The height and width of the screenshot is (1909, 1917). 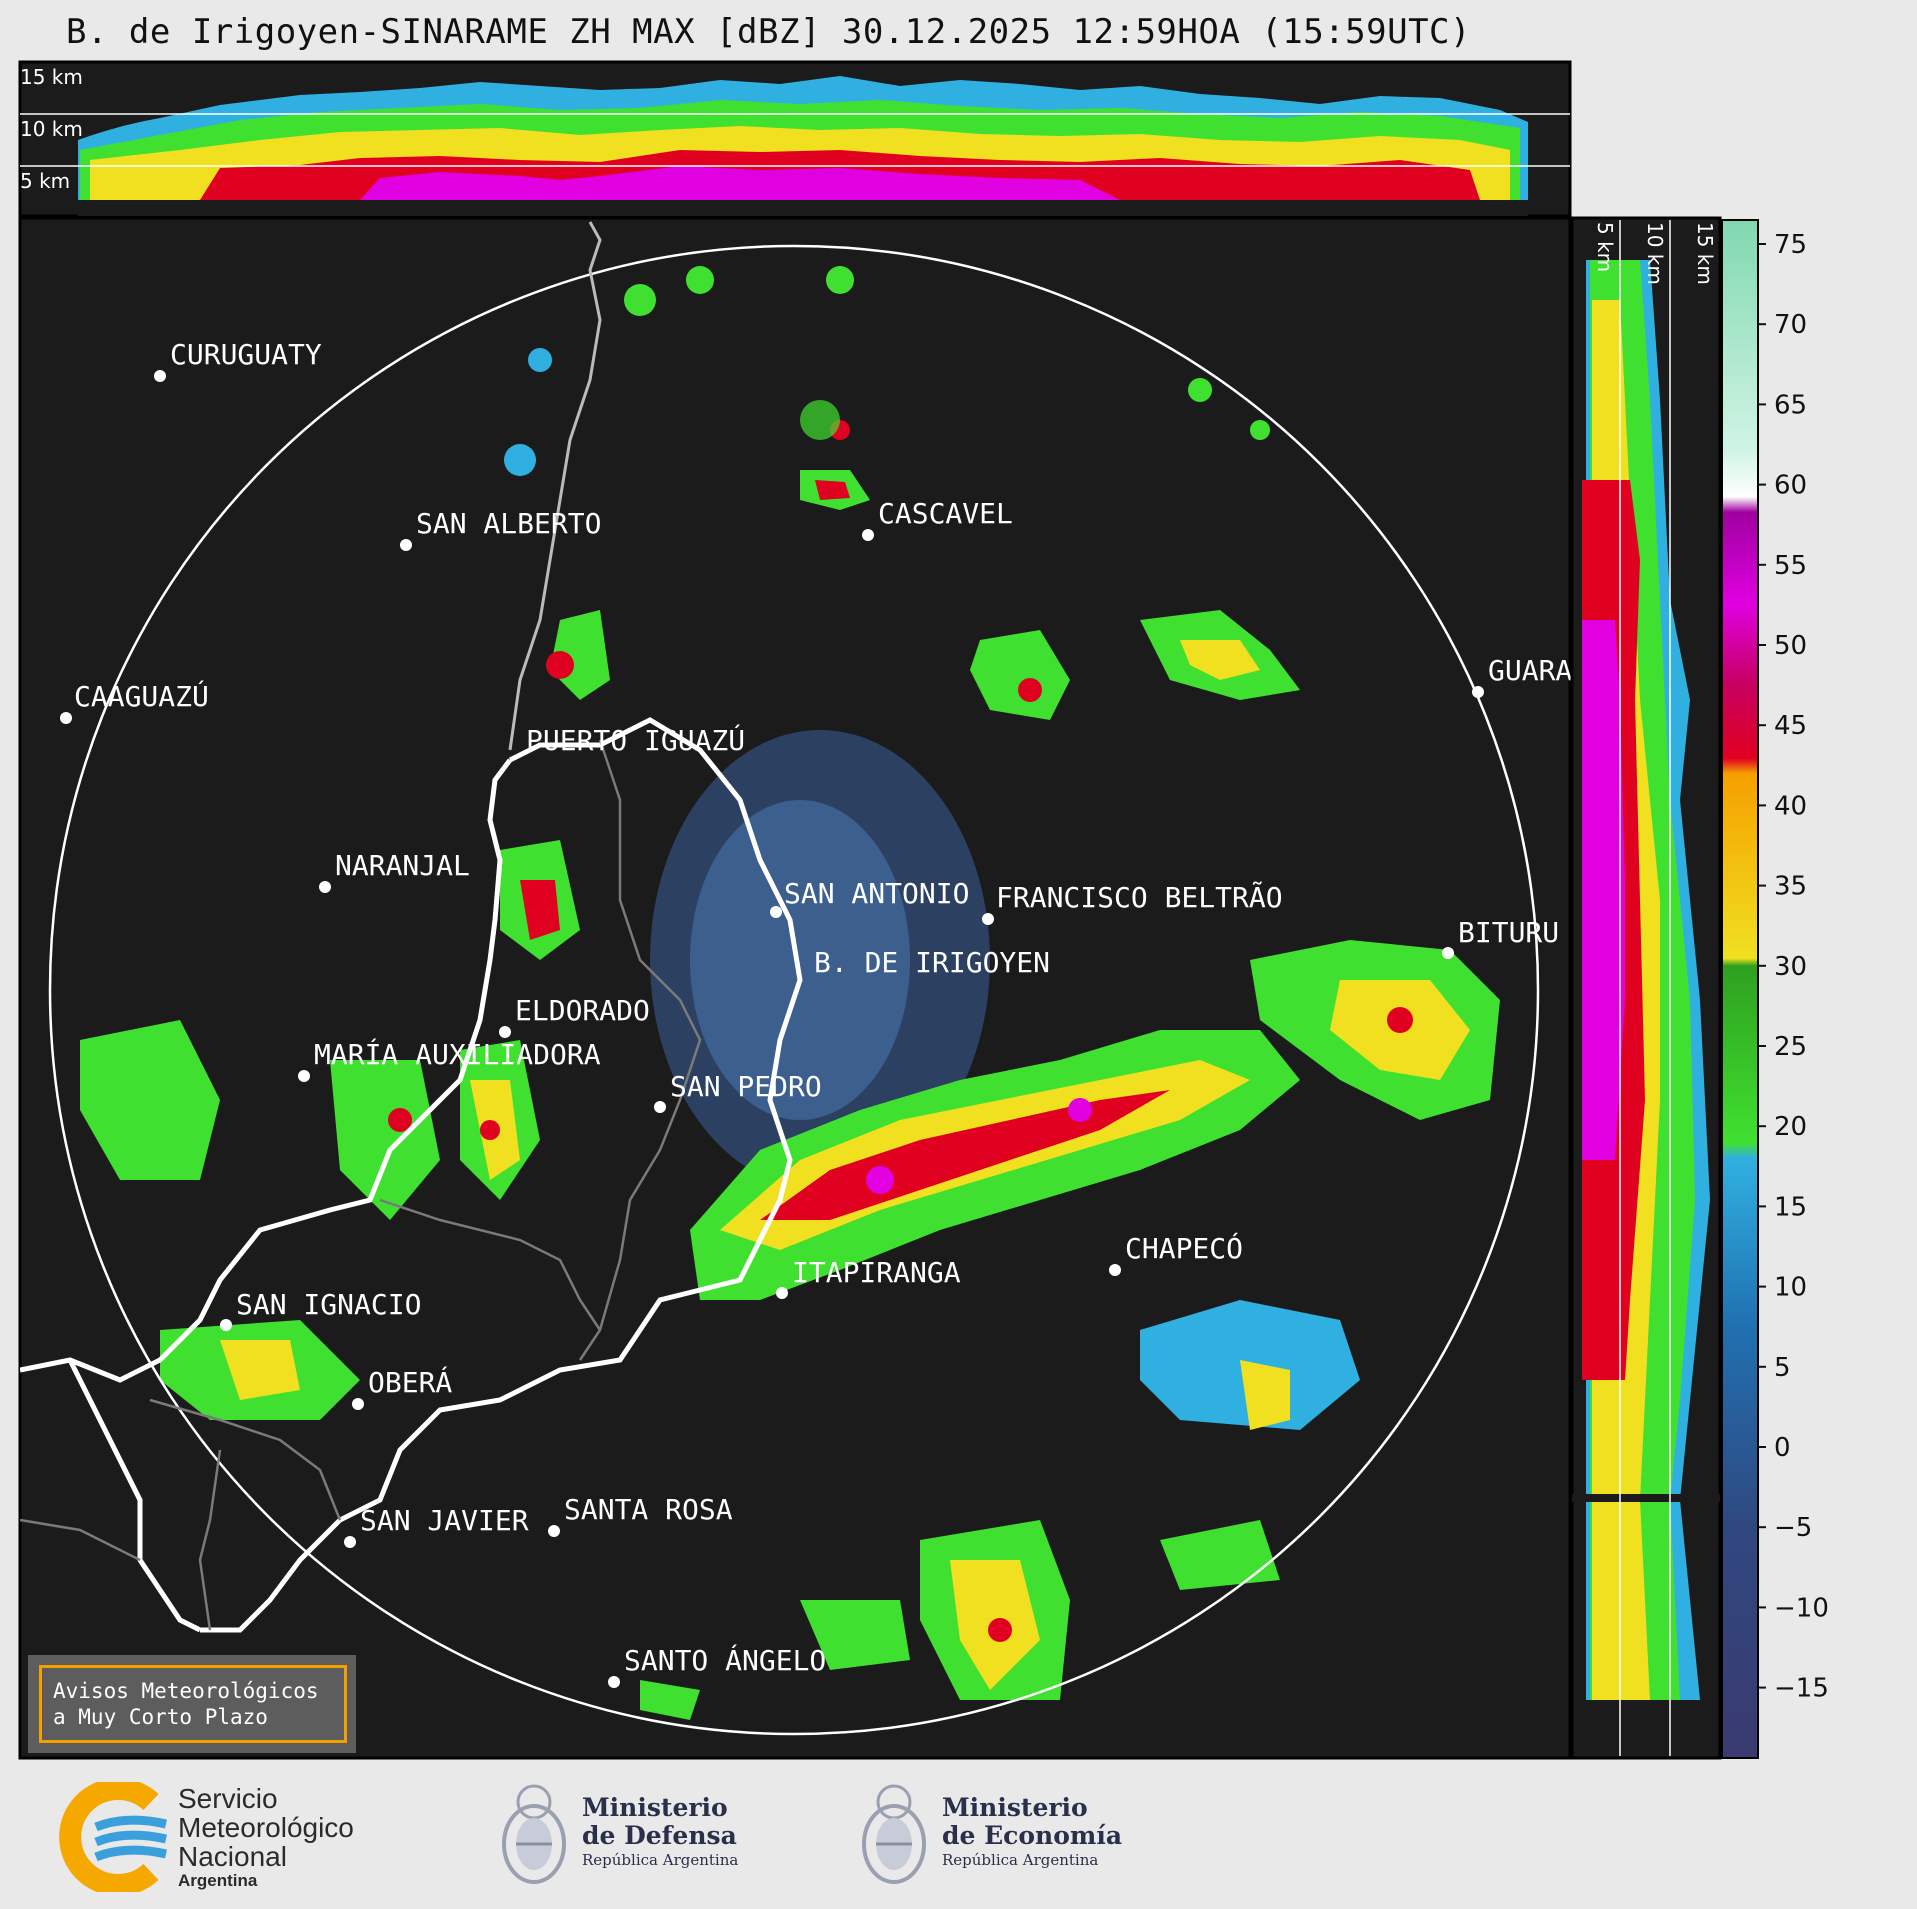 What do you see at coordinates (402, 865) in the screenshot?
I see `city-label: NARANJAL` at bounding box center [402, 865].